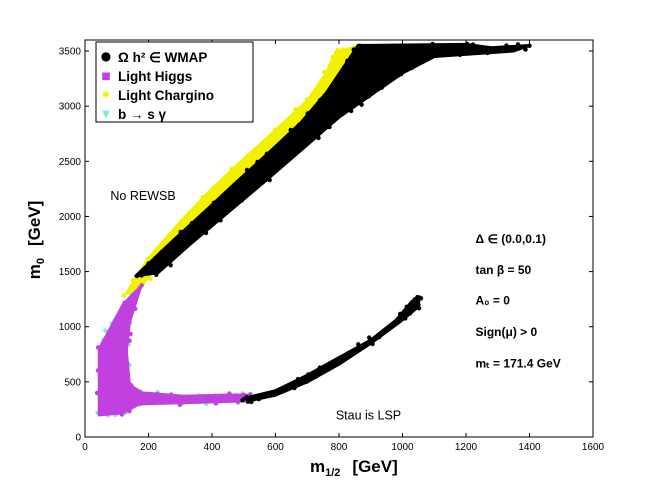 This screenshot has height=491, width=655. Describe the element at coordinates (155, 76) in the screenshot. I see `legend-label-higgs: Light Higgs` at that location.